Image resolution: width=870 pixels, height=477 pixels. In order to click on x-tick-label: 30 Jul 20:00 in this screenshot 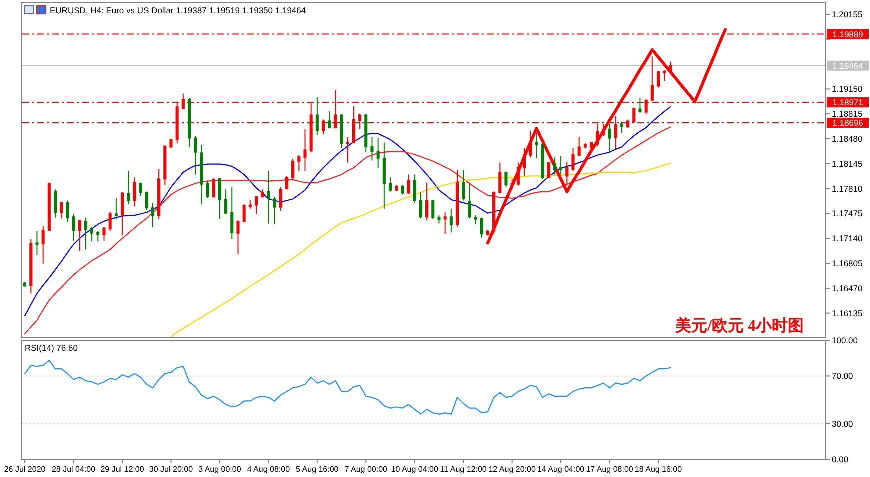, I will do `click(171, 469)`.